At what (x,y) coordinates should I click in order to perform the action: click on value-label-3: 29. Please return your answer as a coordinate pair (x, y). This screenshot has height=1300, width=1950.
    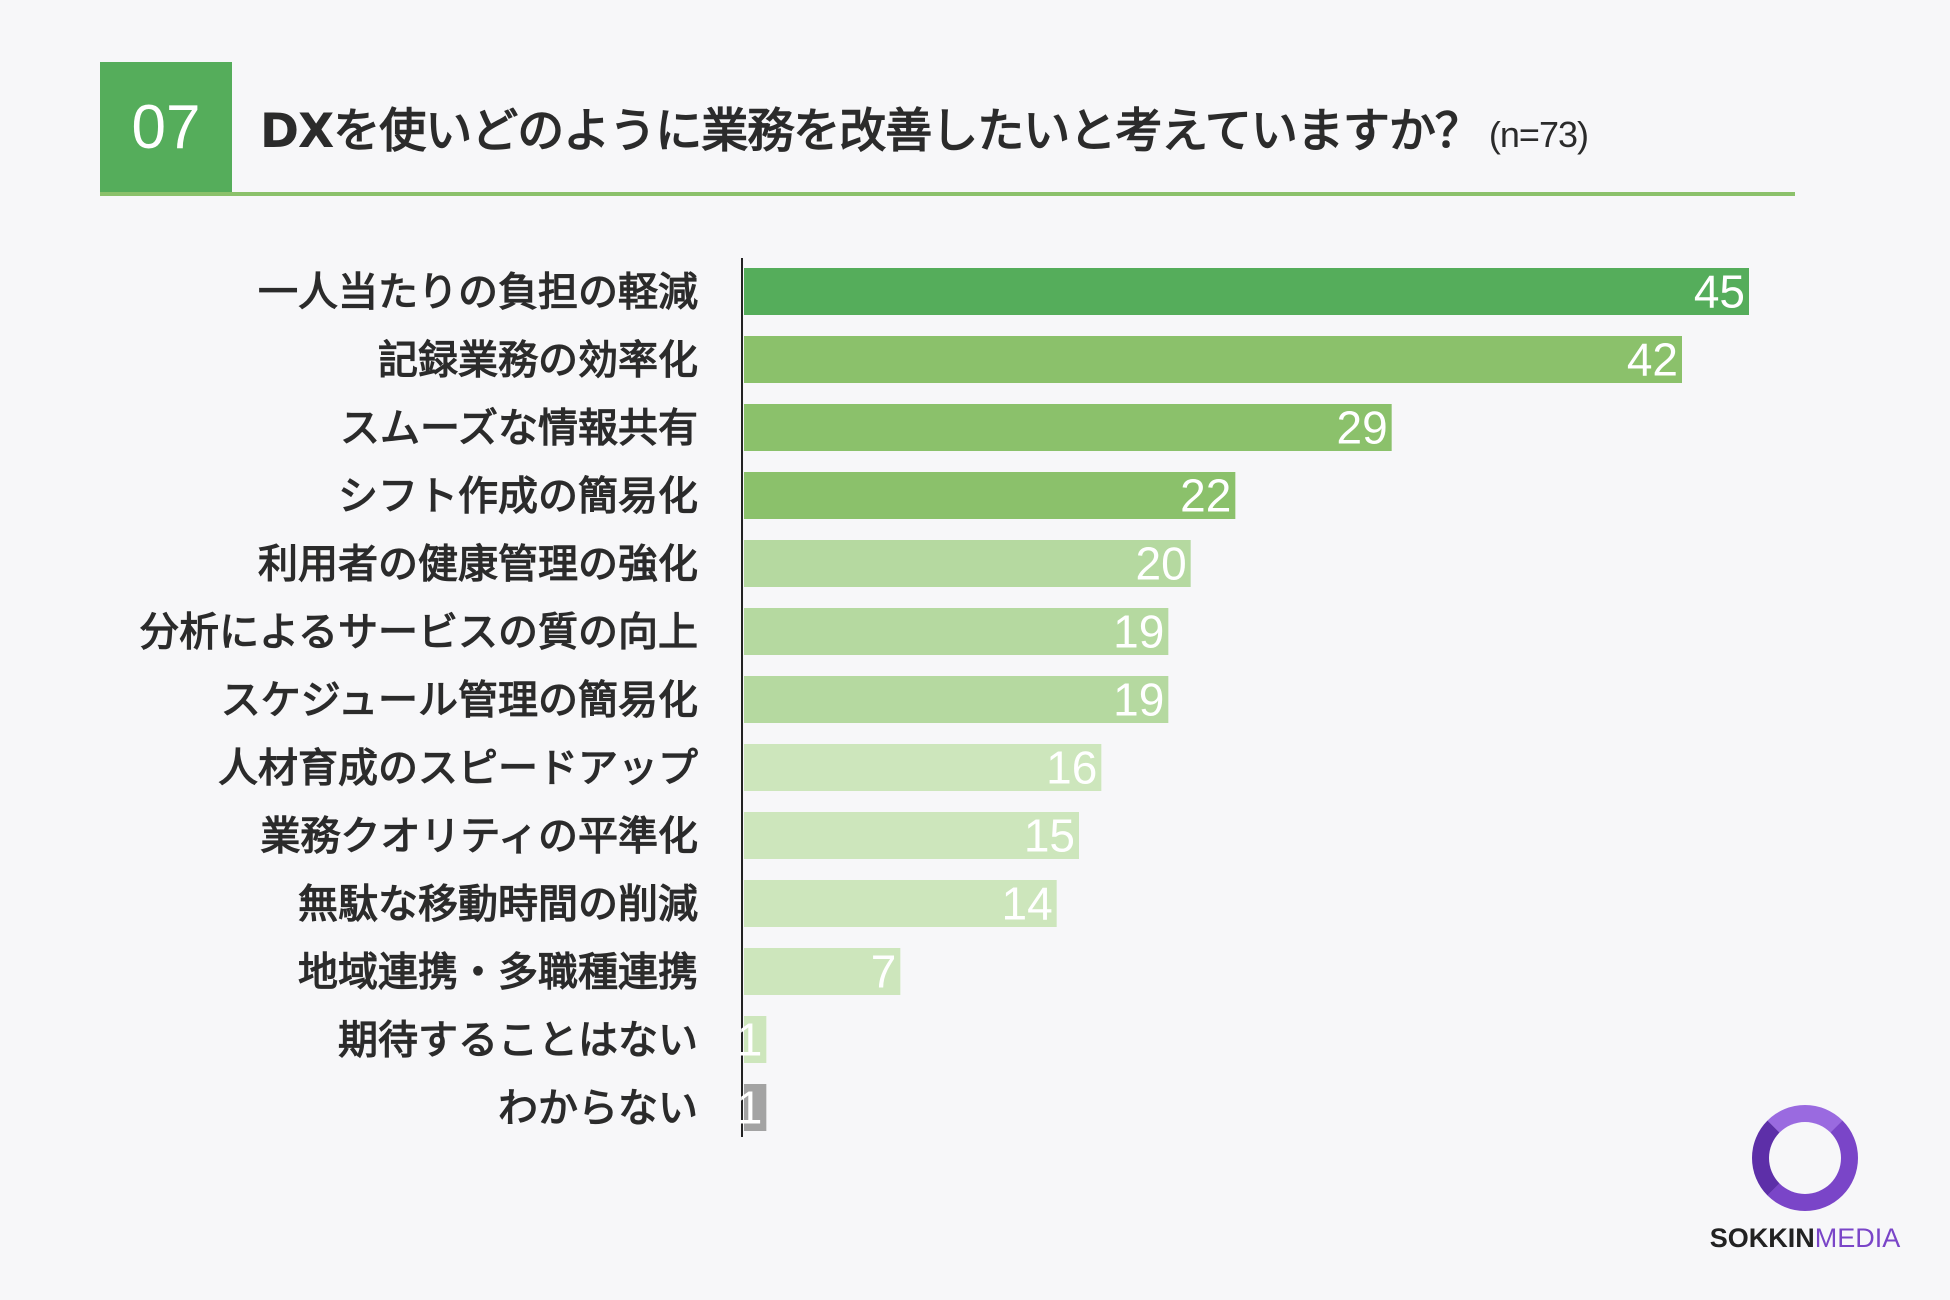
    Looking at the image, I should click on (1361, 428).